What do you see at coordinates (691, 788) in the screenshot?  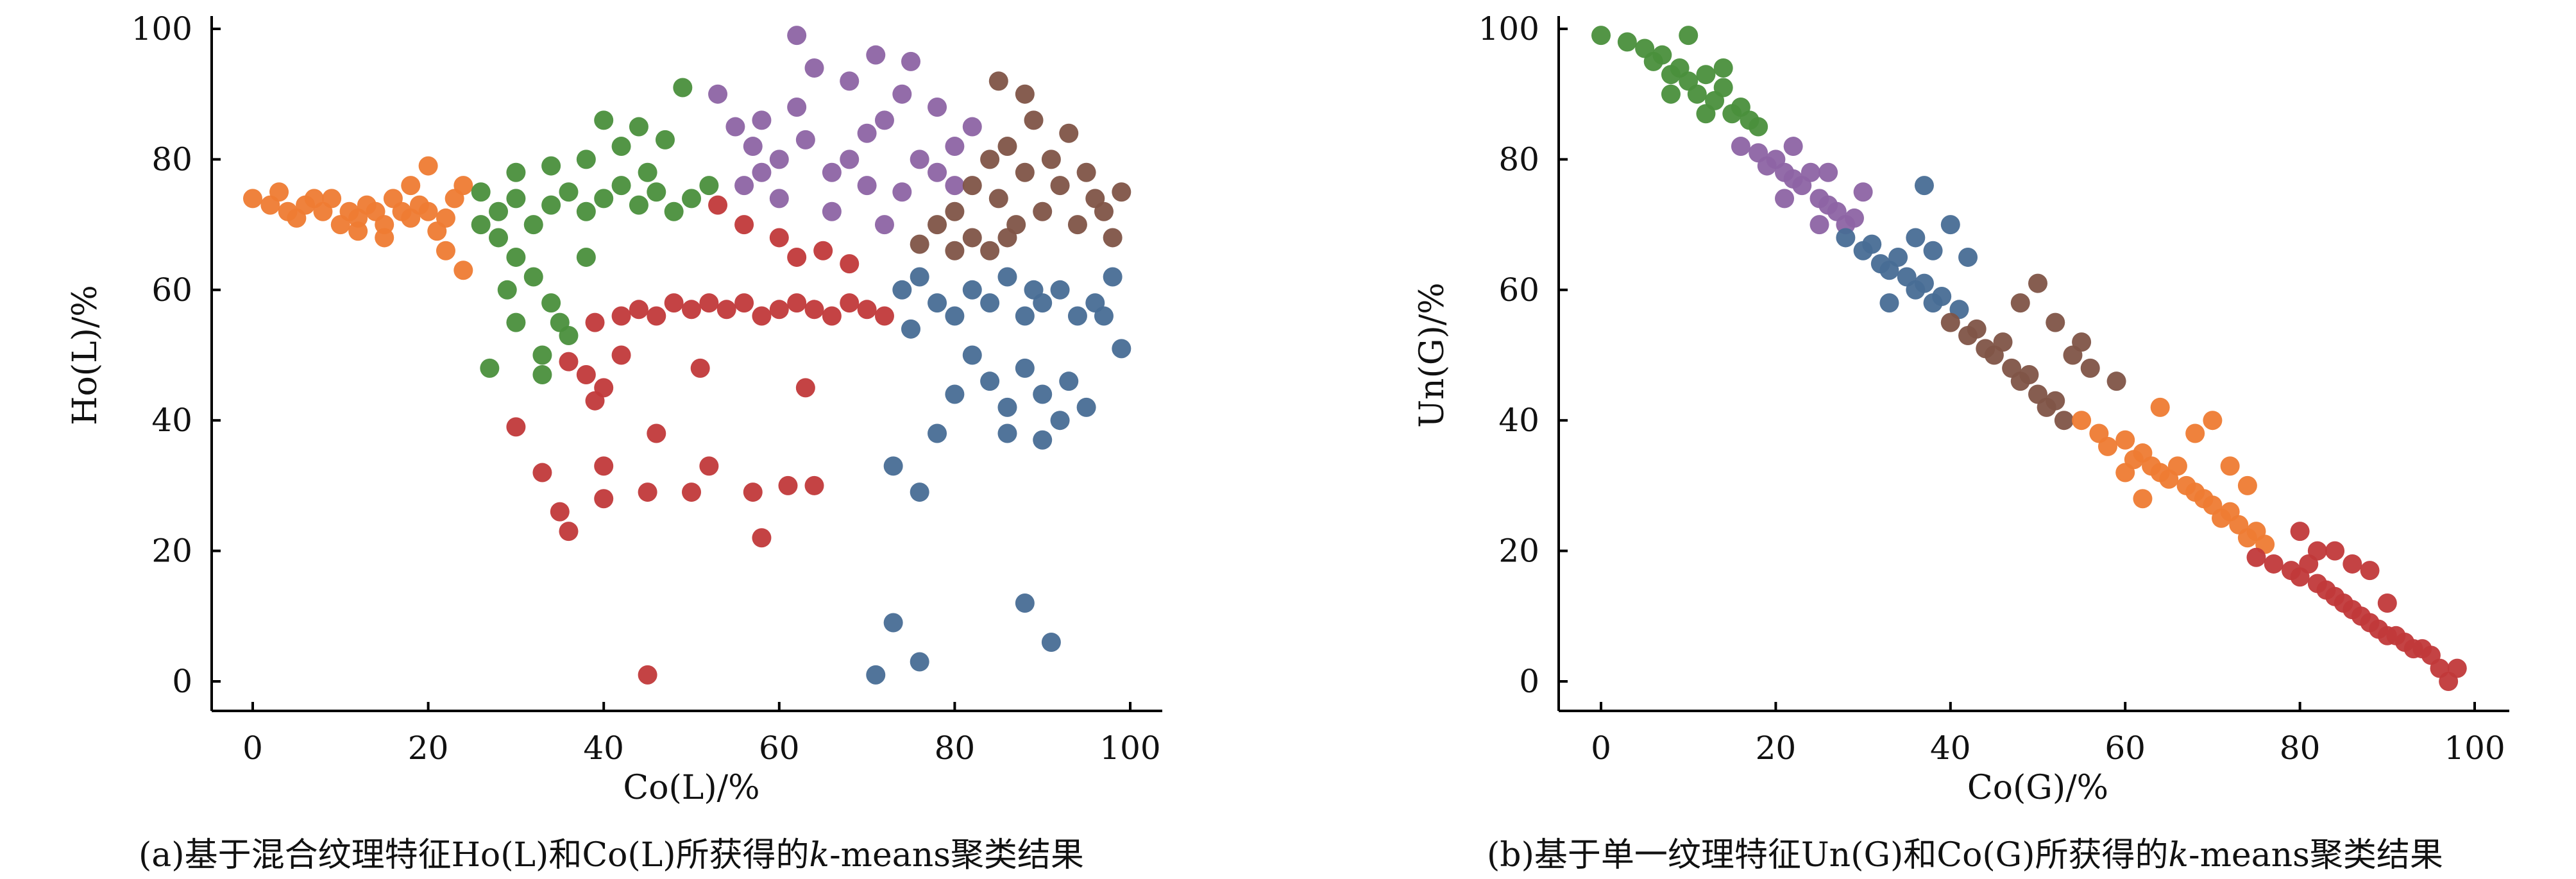 I see `x-axis-label: Co(L)/%` at bounding box center [691, 788].